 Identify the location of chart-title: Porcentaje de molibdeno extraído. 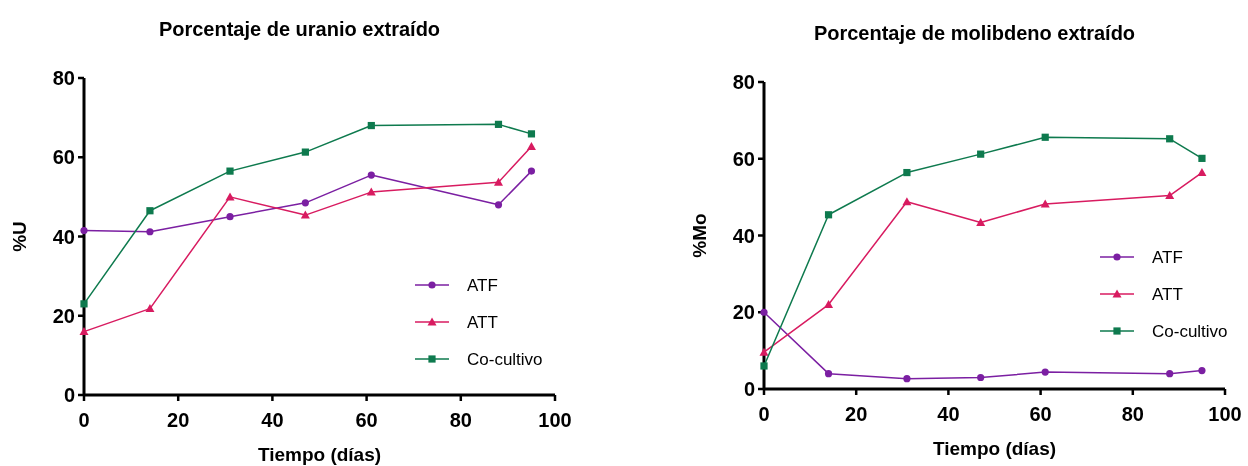
(974, 33).